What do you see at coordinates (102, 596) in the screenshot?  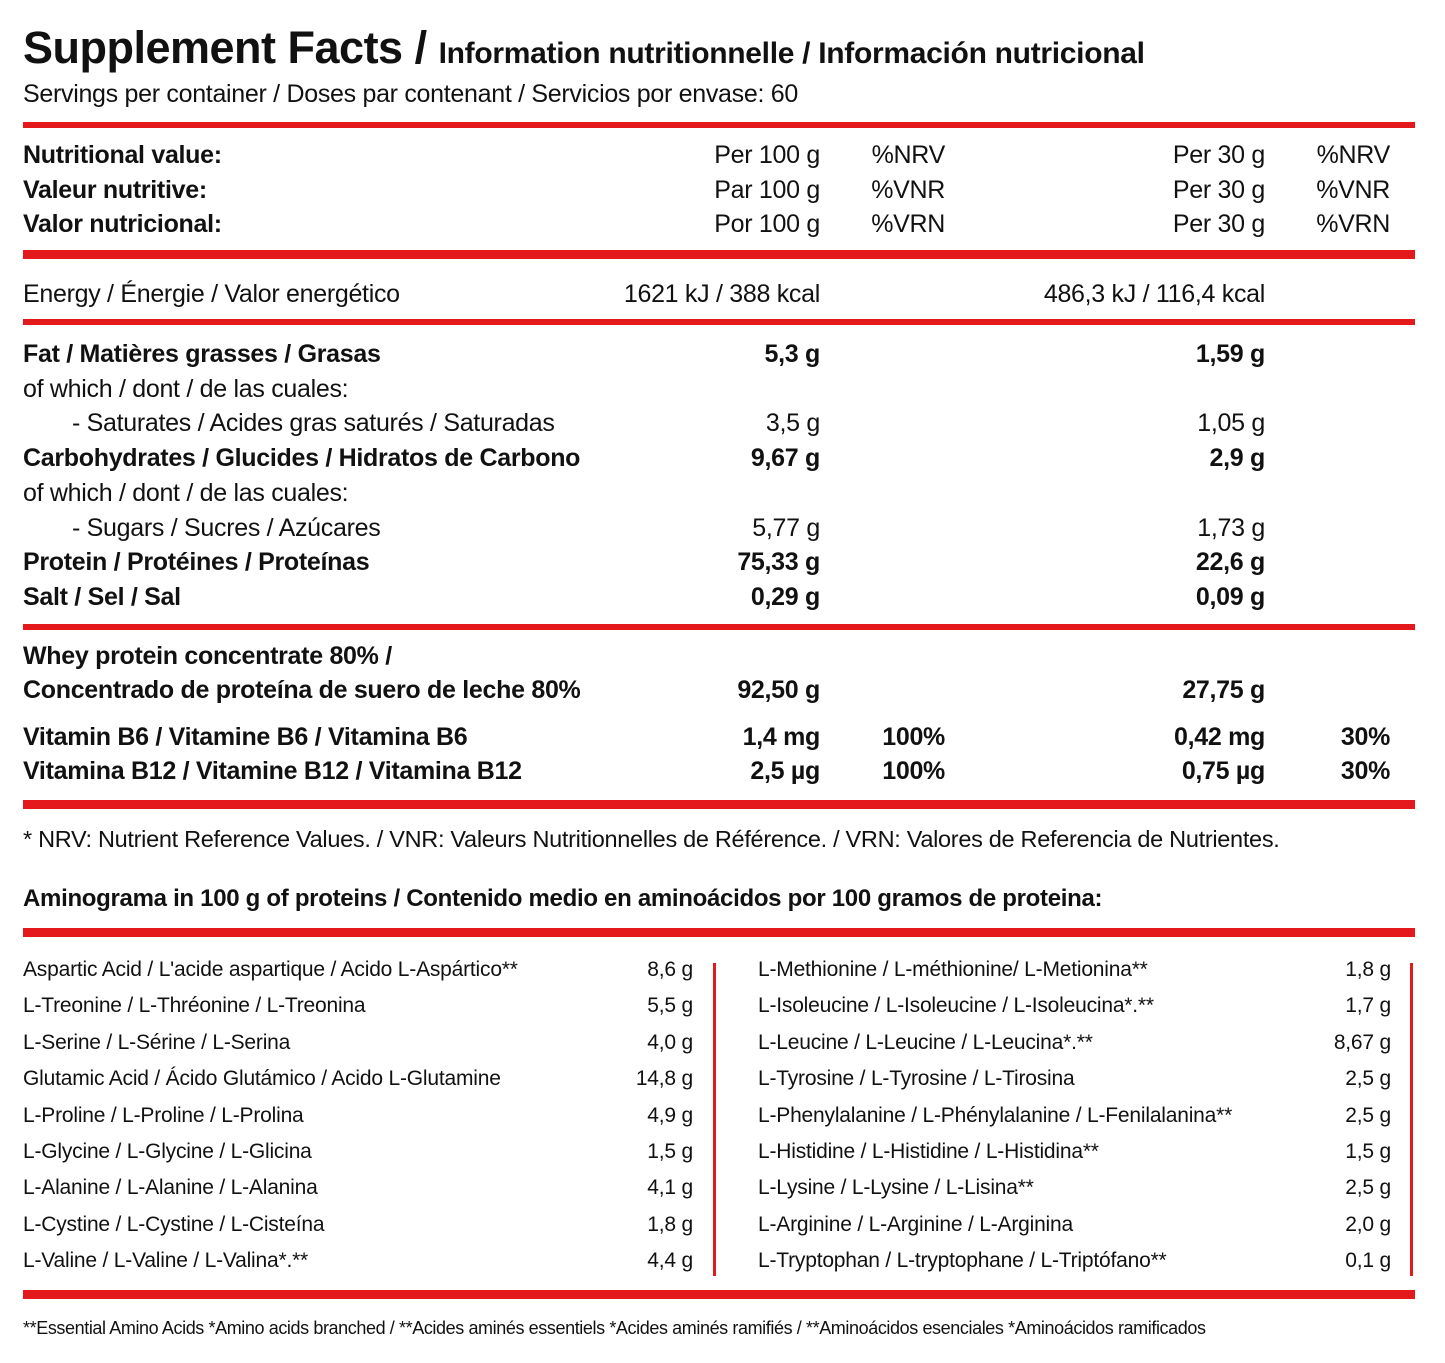 I see `cell-label: Salt / Sel / Sal` at bounding box center [102, 596].